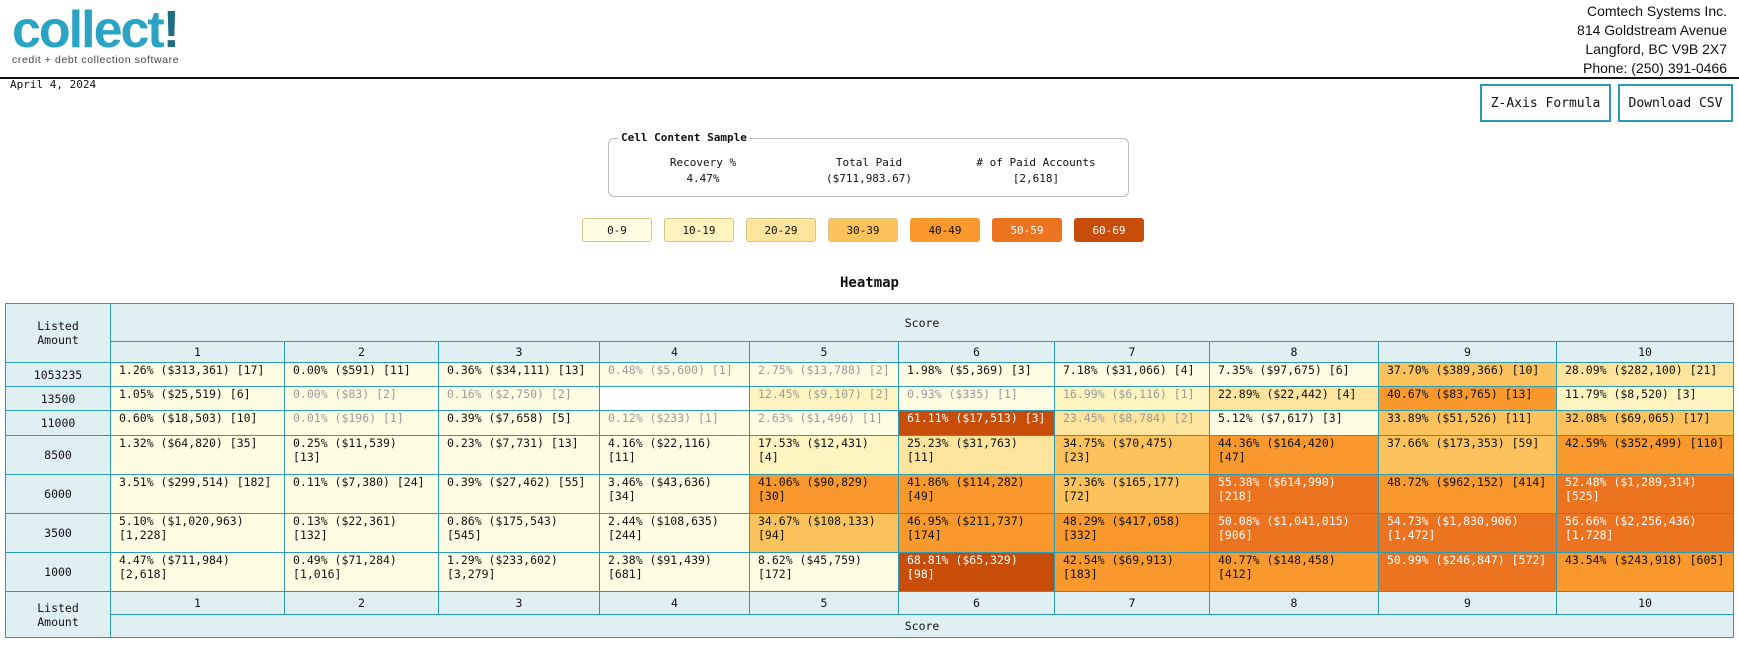 This screenshot has height=663, width=1739. I want to click on heatmap-cell: 61.11% ($17,513) [3], so click(976, 423).